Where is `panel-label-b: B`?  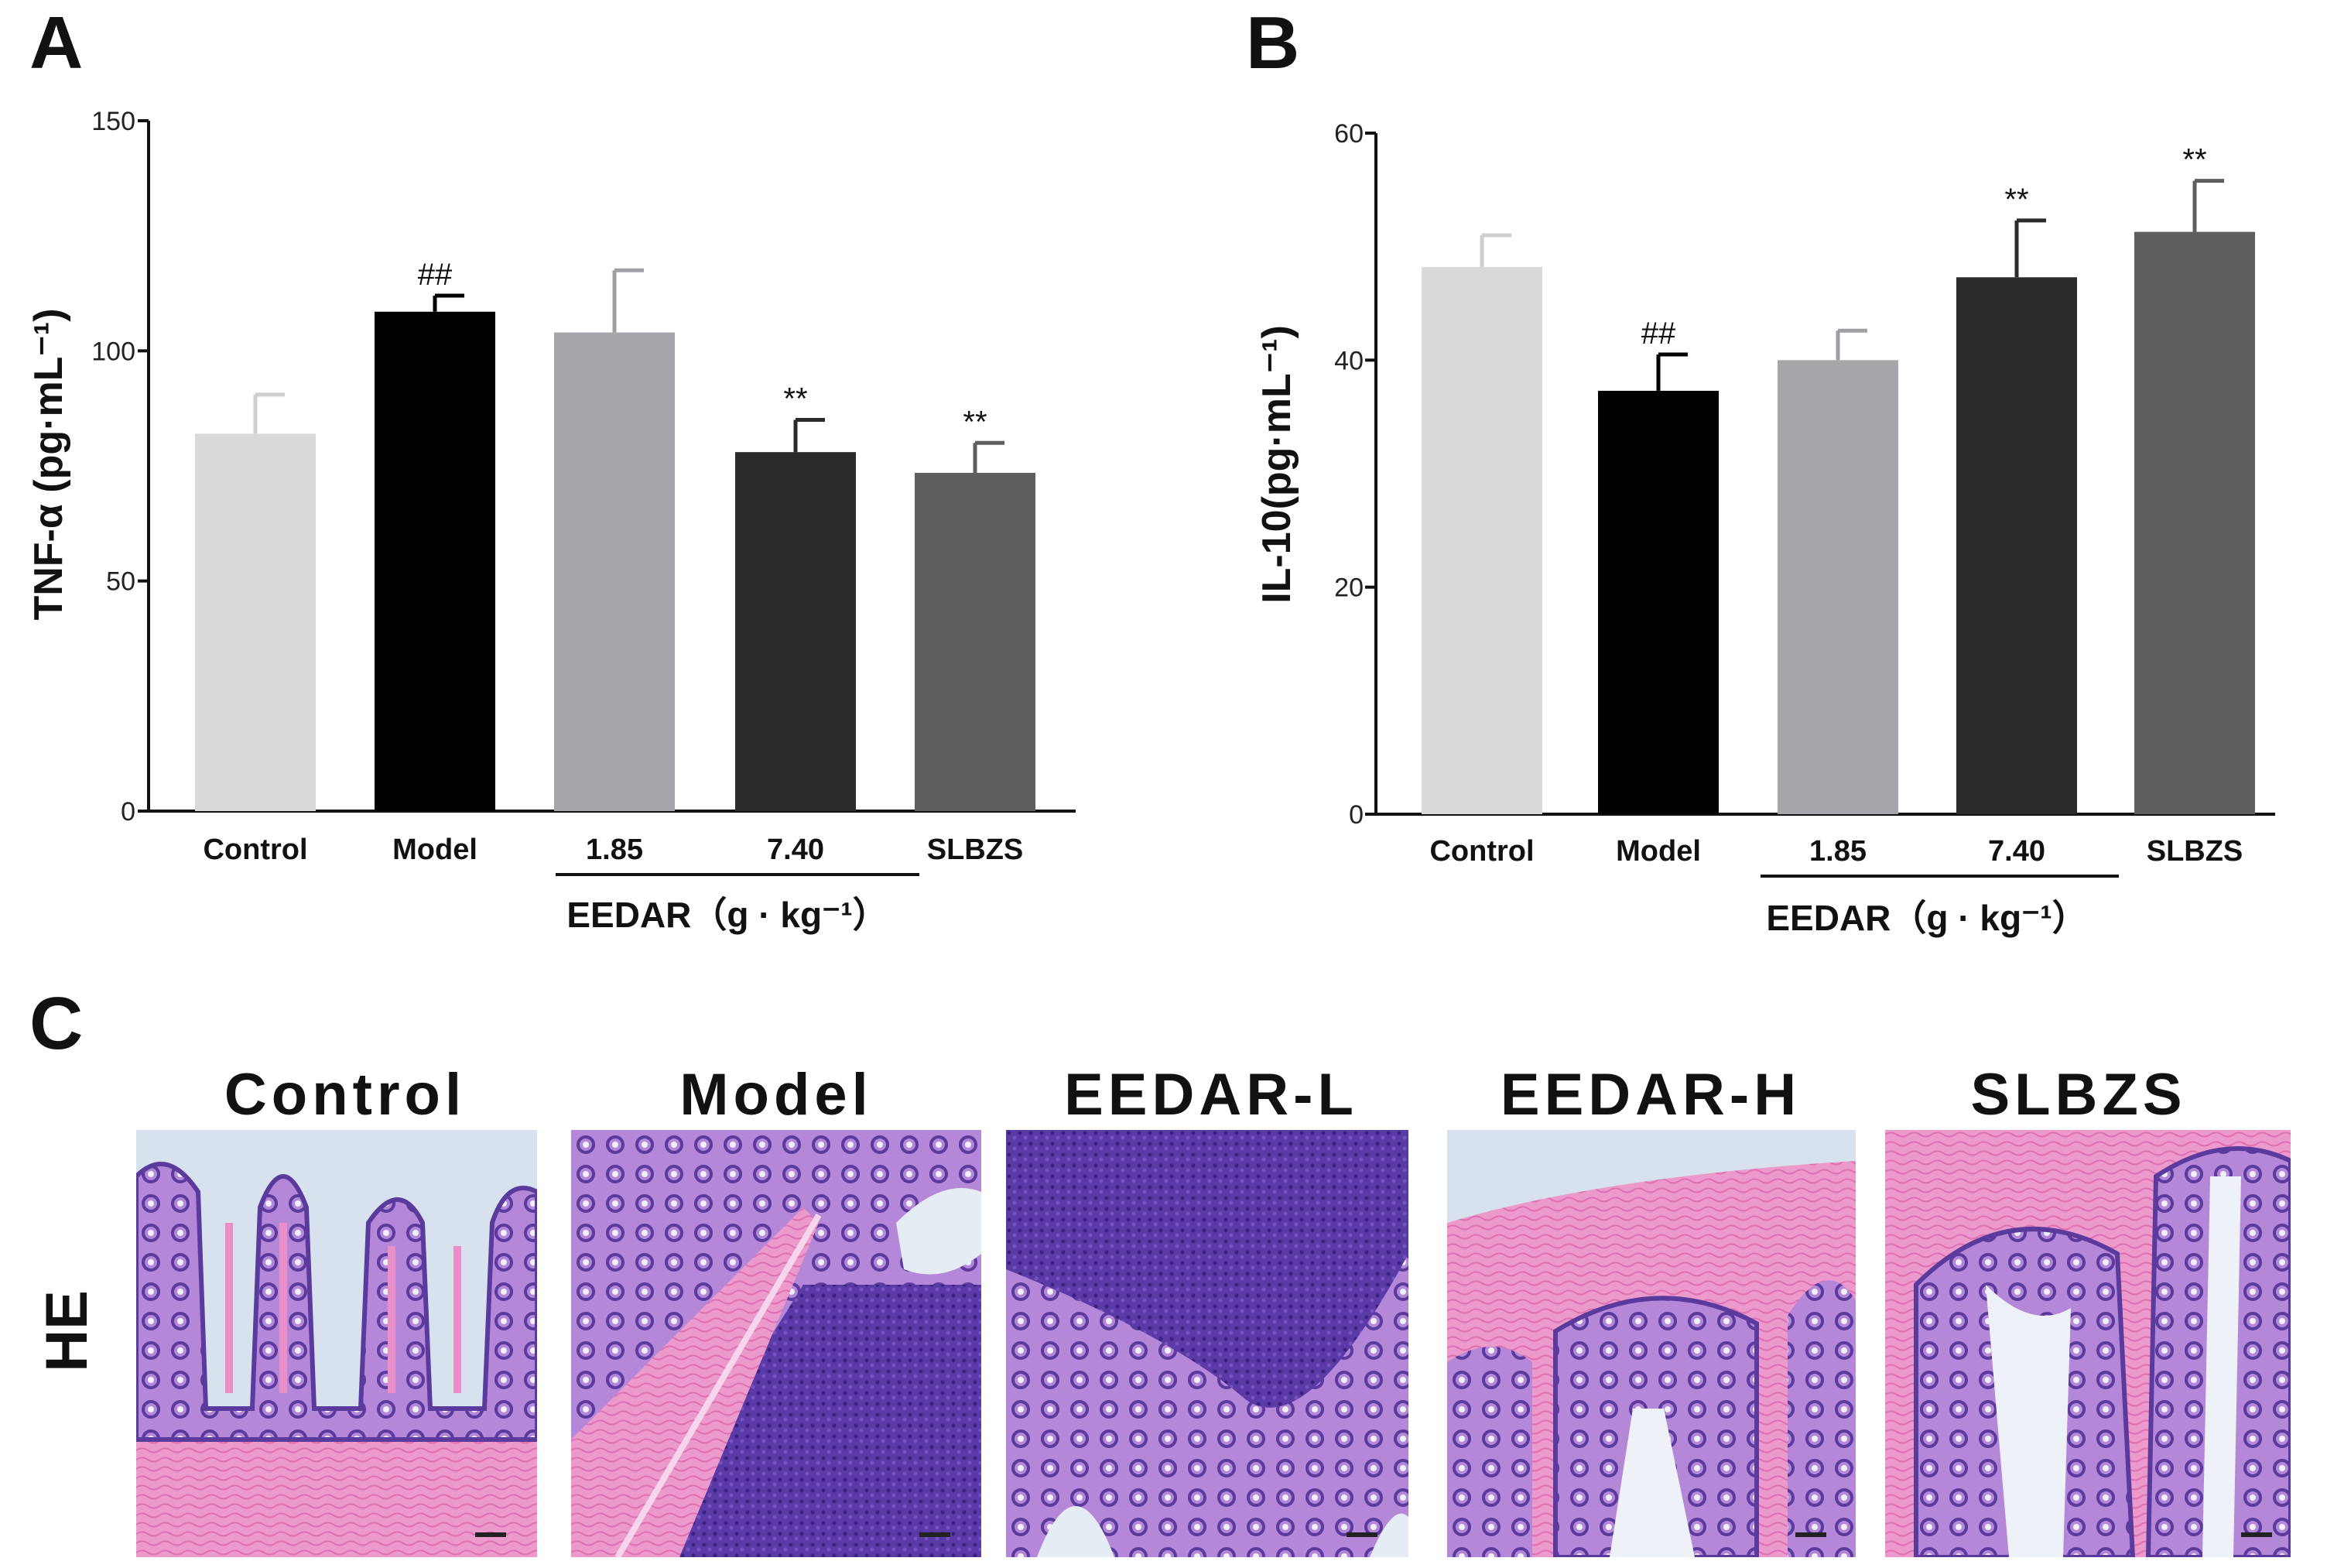 panel-label-b: B is located at coordinates (1272, 43).